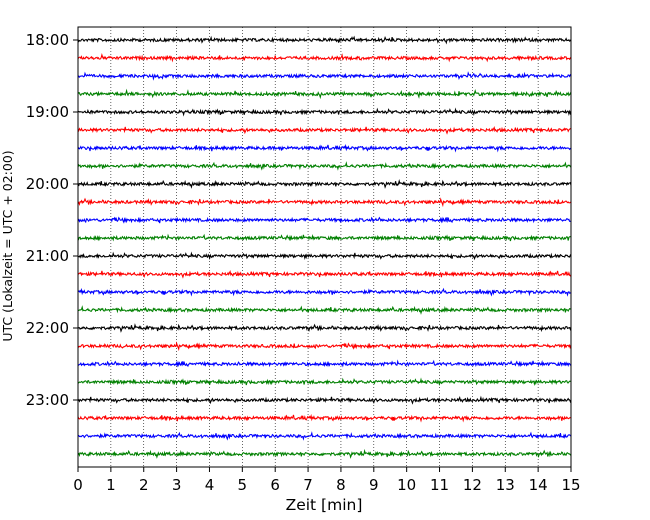  Describe the element at coordinates (47, 256) in the screenshot. I see `y-tick-label: 21:00` at that location.